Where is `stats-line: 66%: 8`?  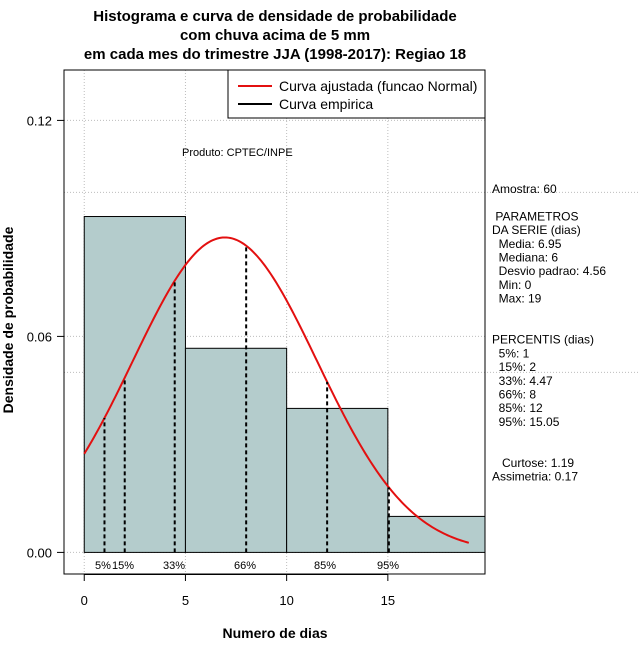 stats-line: 66%: 8 is located at coordinates (514, 395).